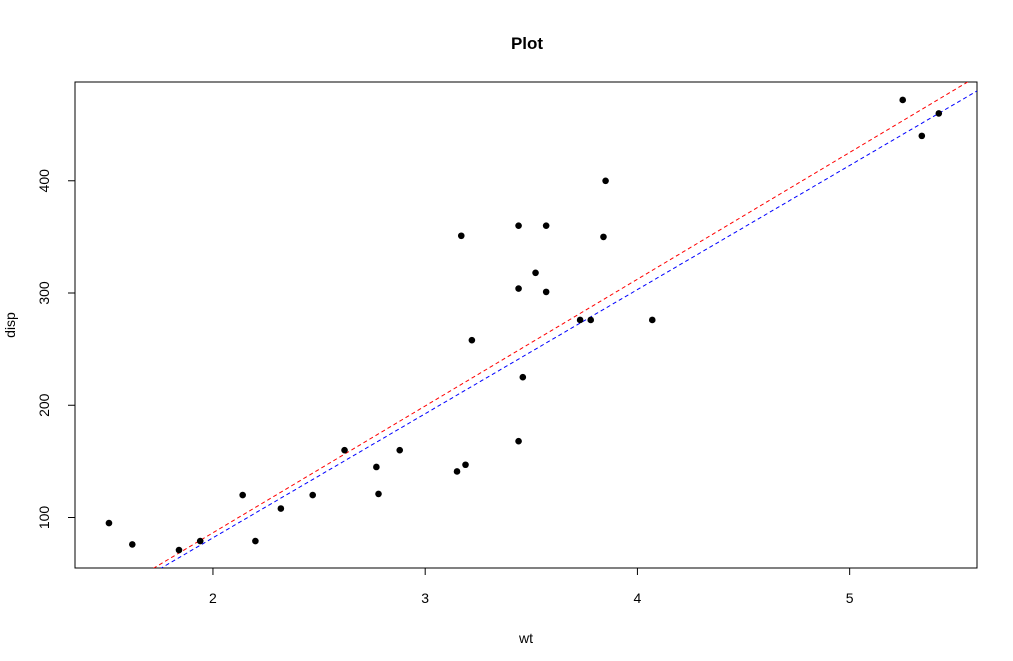 Image resolution: width=1013 pixels, height=661 pixels. What do you see at coordinates (638, 598) in the screenshot?
I see `x-tick-label: 4` at bounding box center [638, 598].